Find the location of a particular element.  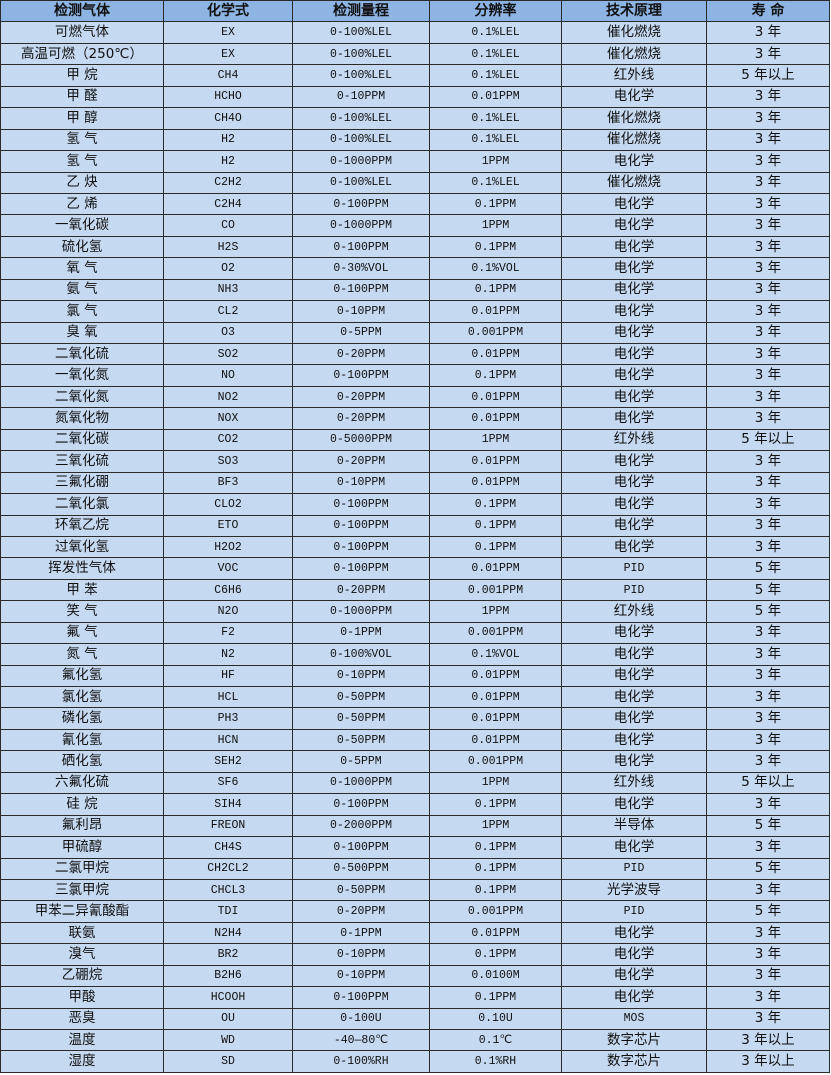

table-row: 三氯甲烷 CHCL3 0-50PPM 0.1PPM 光学波导 3 年 is located at coordinates (415, 890).